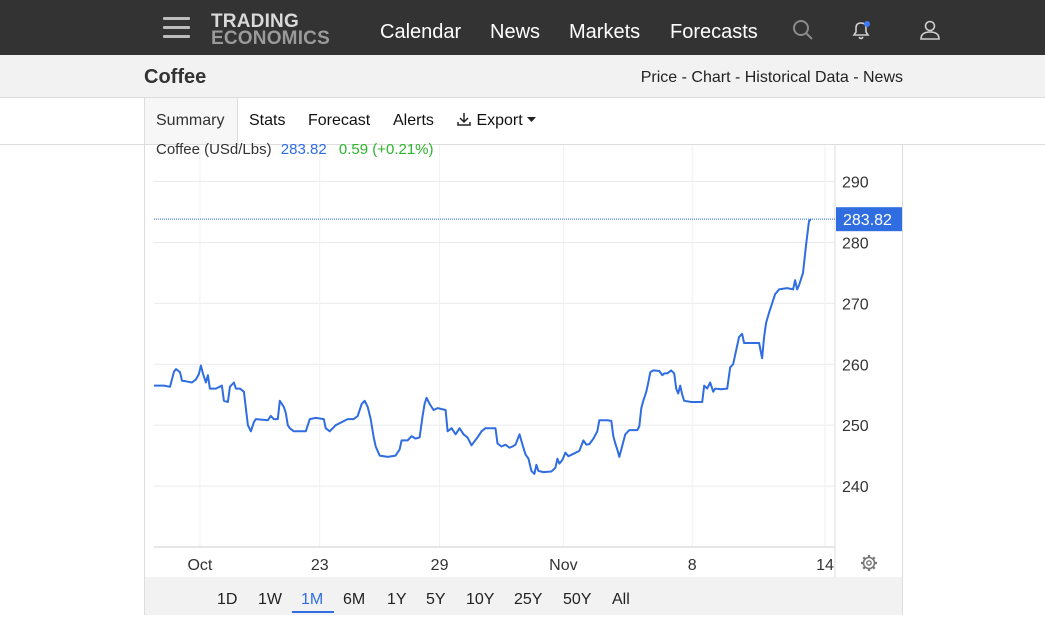 This screenshot has width=1045, height=620. Describe the element at coordinates (855, 243) in the screenshot. I see `y-tick-label: 280` at that location.